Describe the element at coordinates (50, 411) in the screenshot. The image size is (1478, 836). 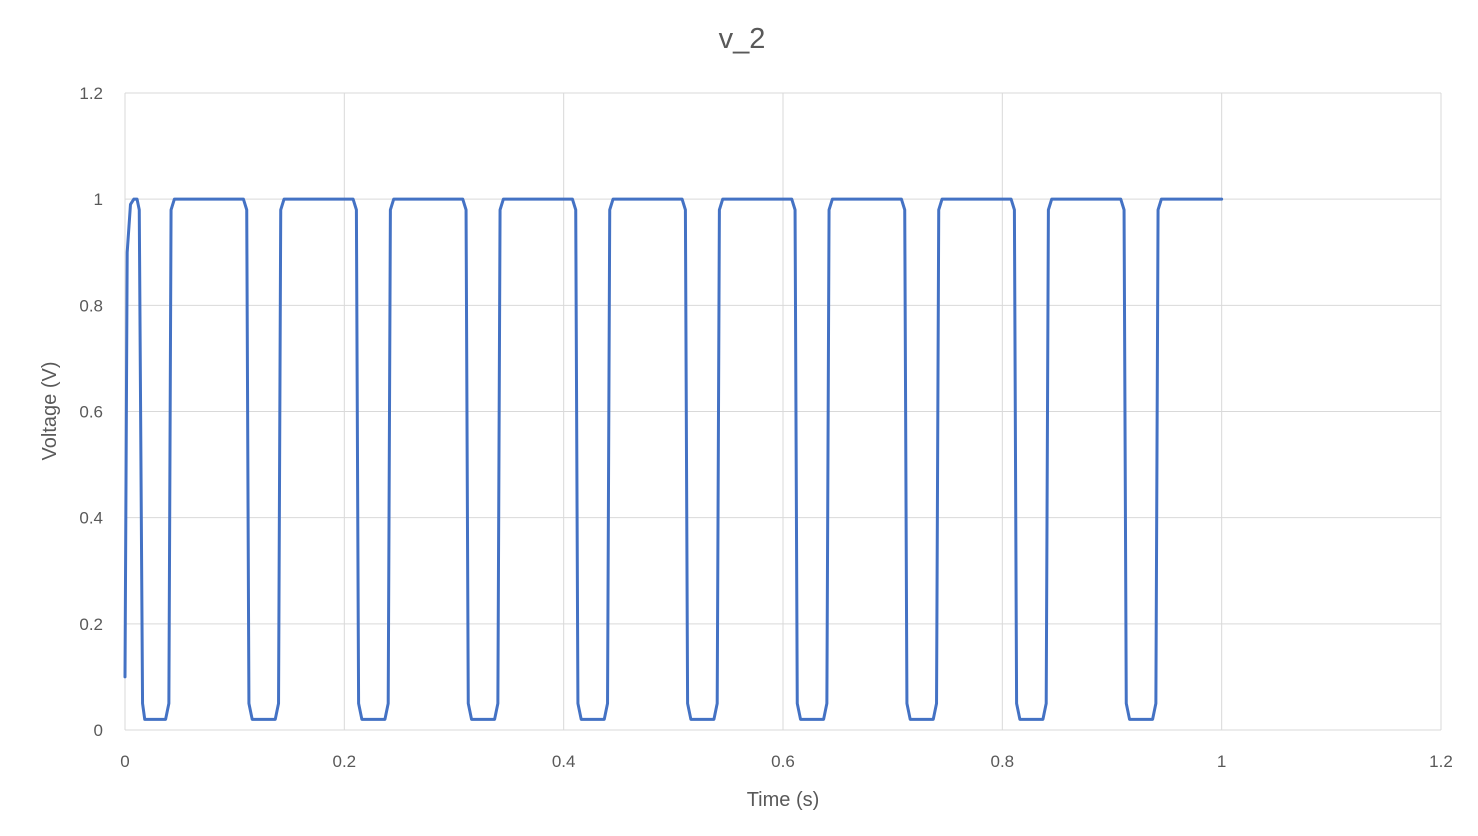
I see `y-axis-title: Voltage (V)` at that location.